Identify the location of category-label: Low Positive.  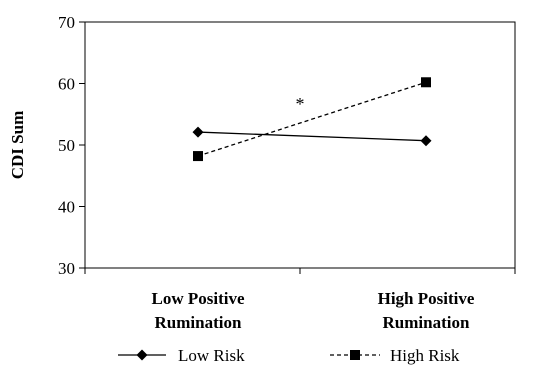
(197, 298).